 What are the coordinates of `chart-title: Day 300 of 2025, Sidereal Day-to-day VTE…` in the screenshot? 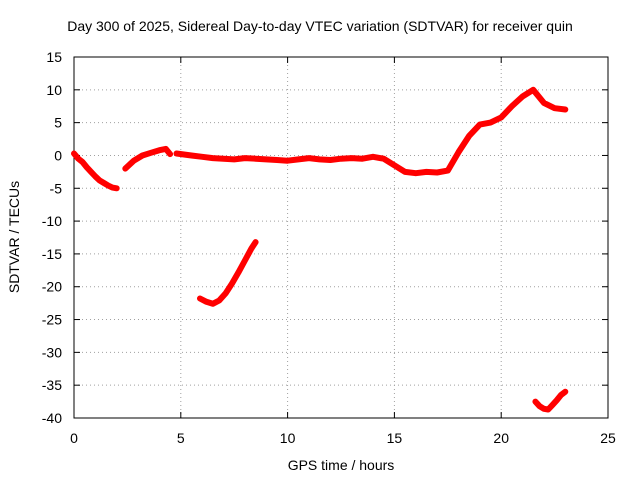 It's located at (320, 26).